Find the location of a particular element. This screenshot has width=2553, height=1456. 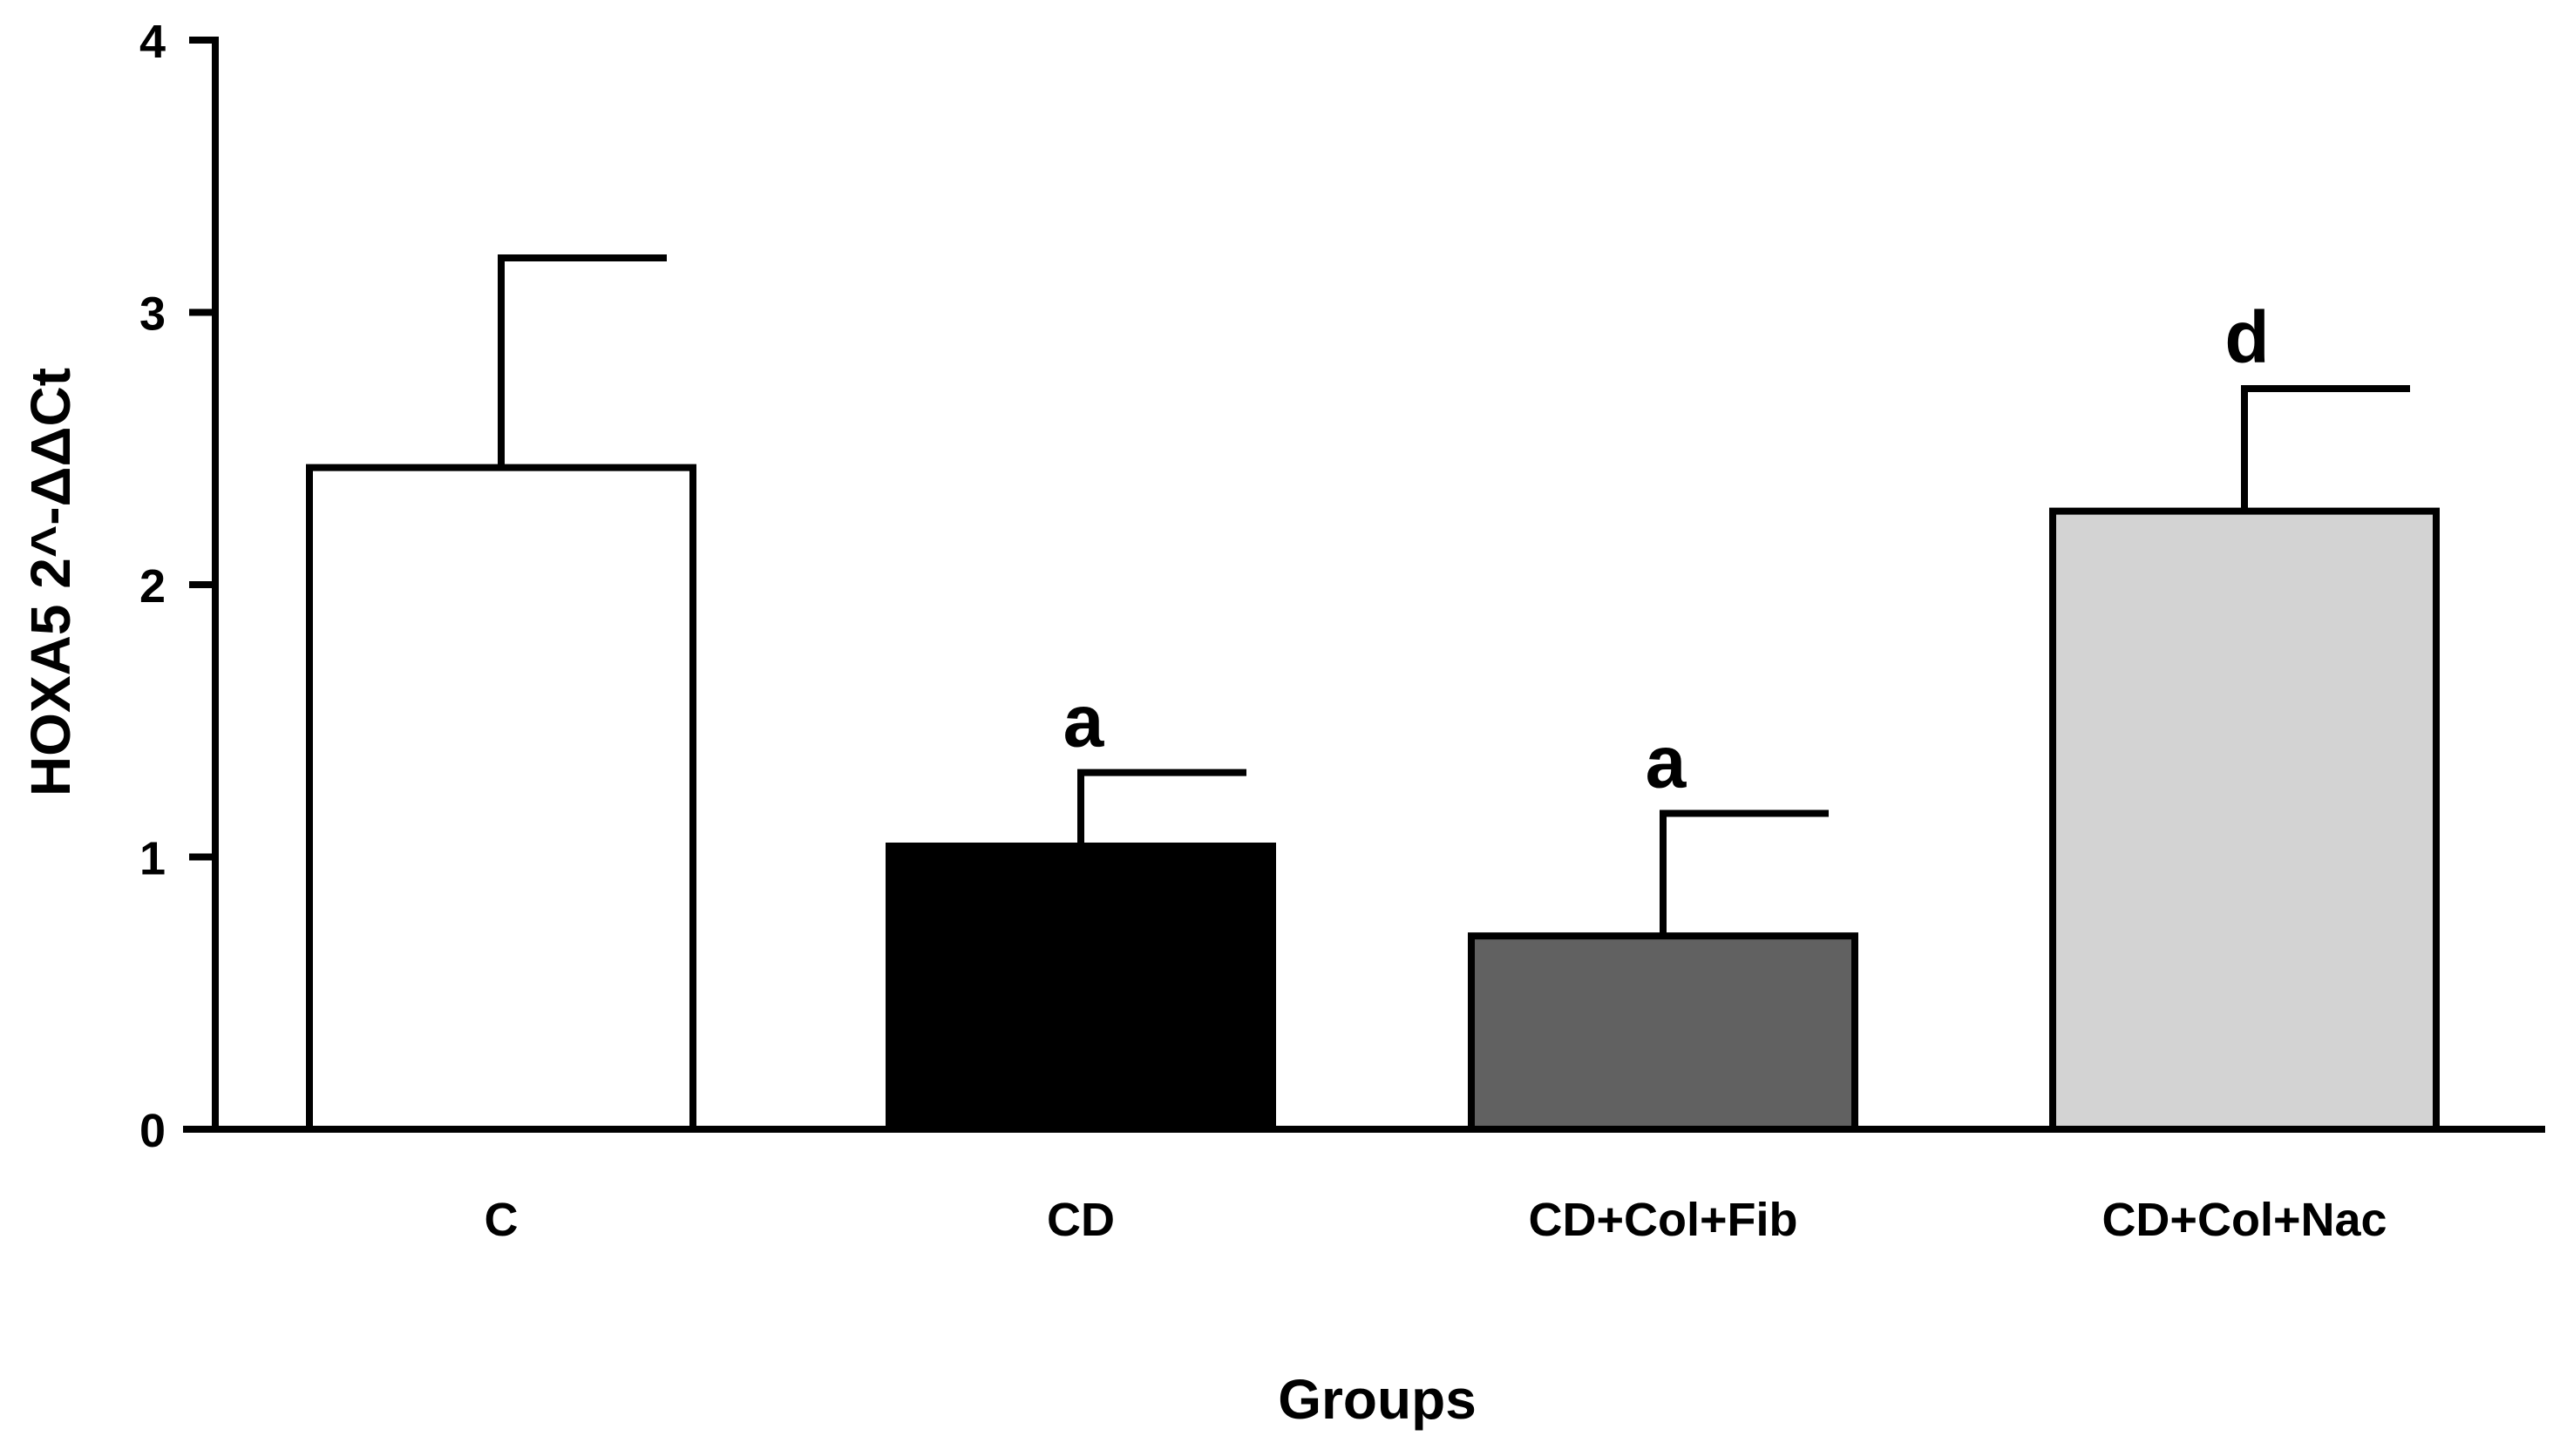

x-tick-label-c: C is located at coordinates (502, 1220).